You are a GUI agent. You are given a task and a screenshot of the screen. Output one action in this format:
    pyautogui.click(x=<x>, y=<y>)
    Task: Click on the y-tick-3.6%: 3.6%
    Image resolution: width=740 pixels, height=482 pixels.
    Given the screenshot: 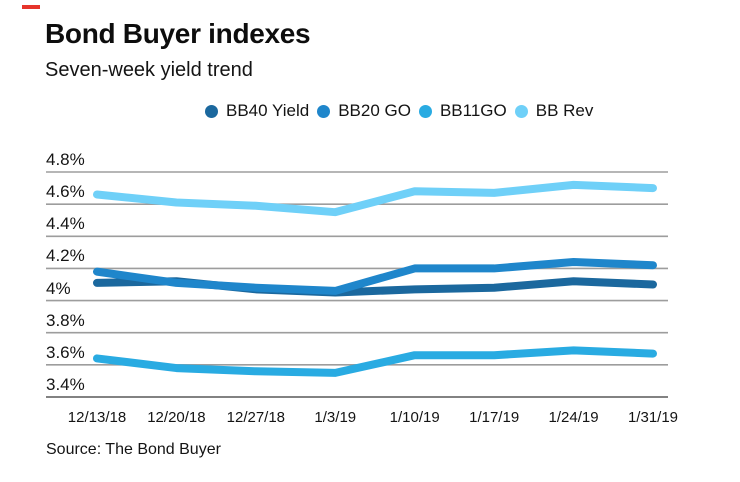 What is the action you would take?
    pyautogui.click(x=65, y=352)
    